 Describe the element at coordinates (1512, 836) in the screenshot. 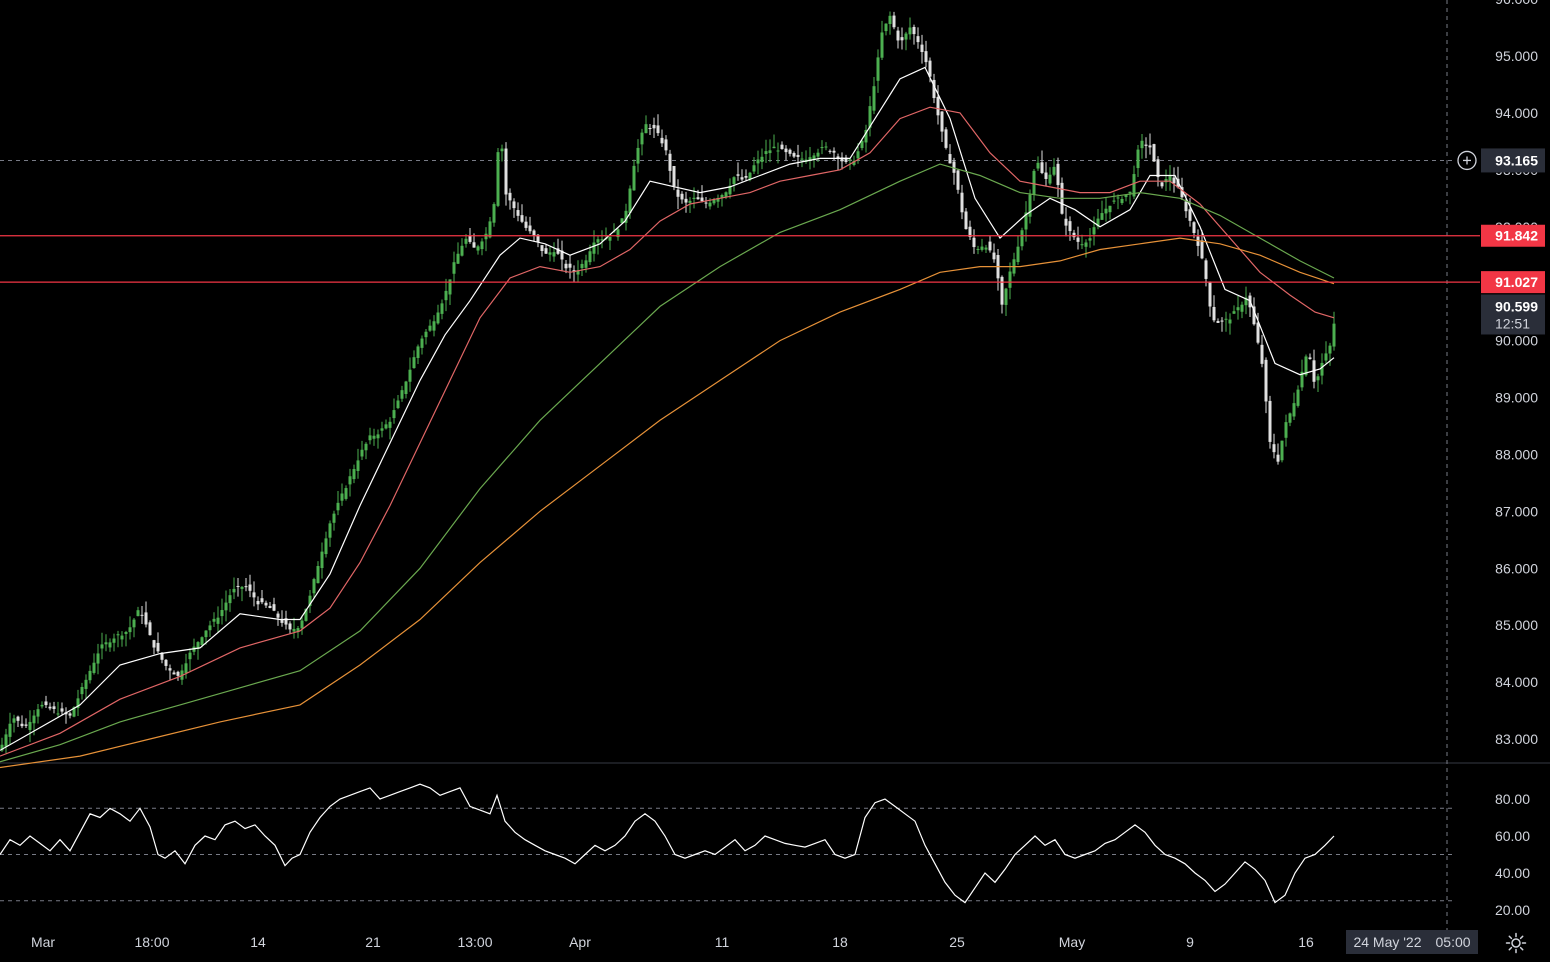

I see `oscillator-tick-label: 60.00` at that location.